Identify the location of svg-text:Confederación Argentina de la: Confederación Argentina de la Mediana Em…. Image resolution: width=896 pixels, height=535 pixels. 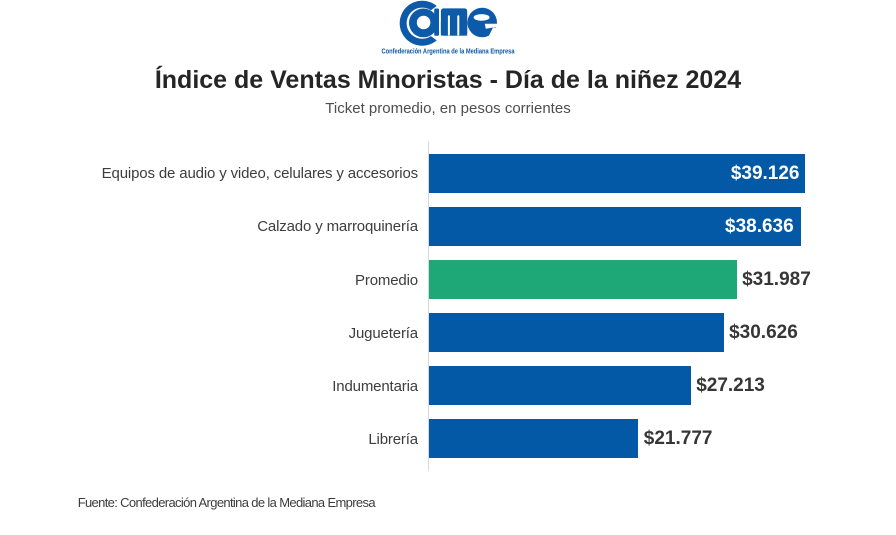
(449, 50).